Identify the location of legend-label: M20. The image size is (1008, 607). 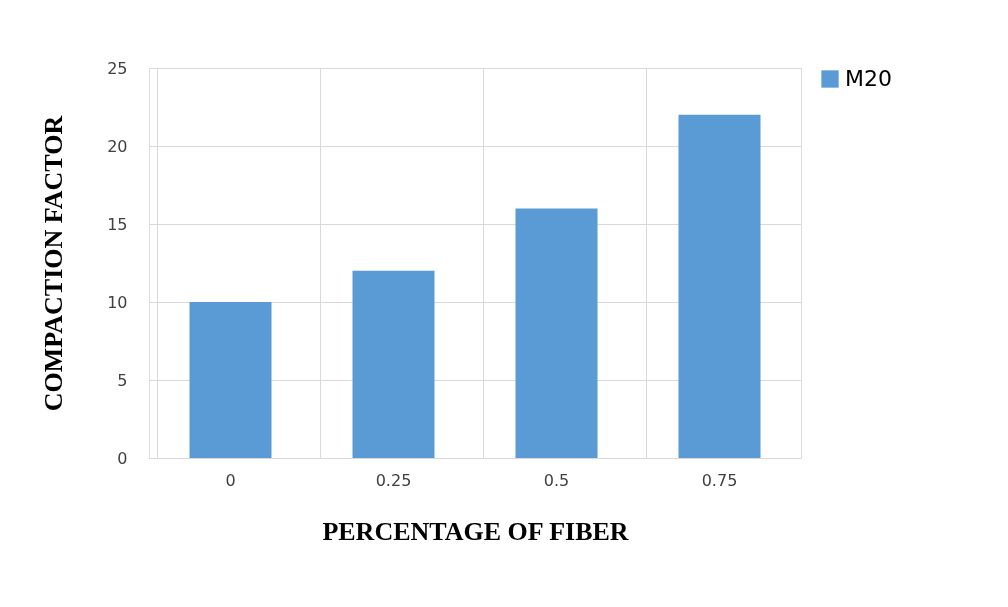
(868, 78).